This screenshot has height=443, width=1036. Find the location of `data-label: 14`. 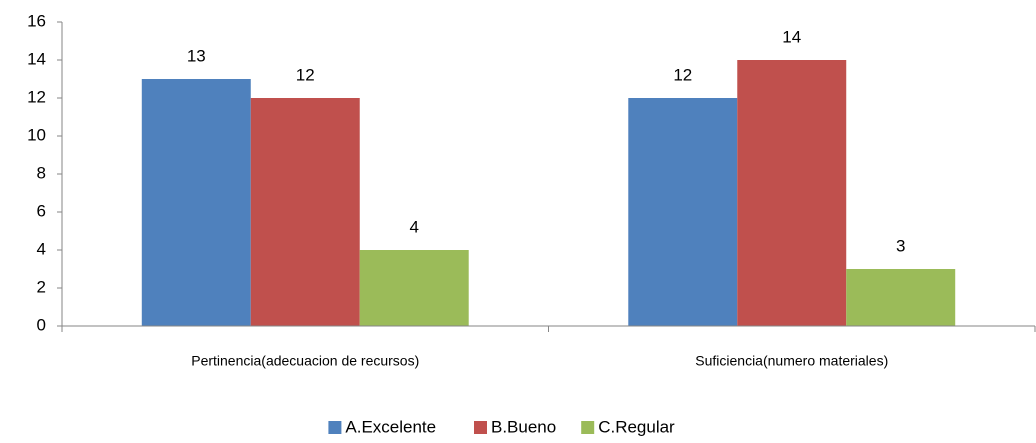

data-label: 14 is located at coordinates (791, 36).